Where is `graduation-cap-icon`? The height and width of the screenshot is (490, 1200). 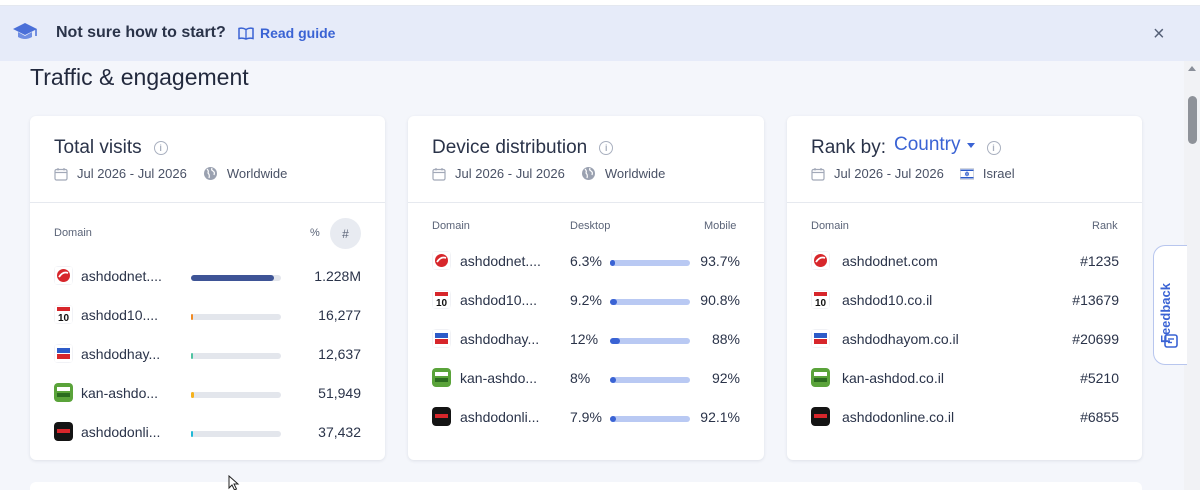 graduation-cap-icon is located at coordinates (25, 31).